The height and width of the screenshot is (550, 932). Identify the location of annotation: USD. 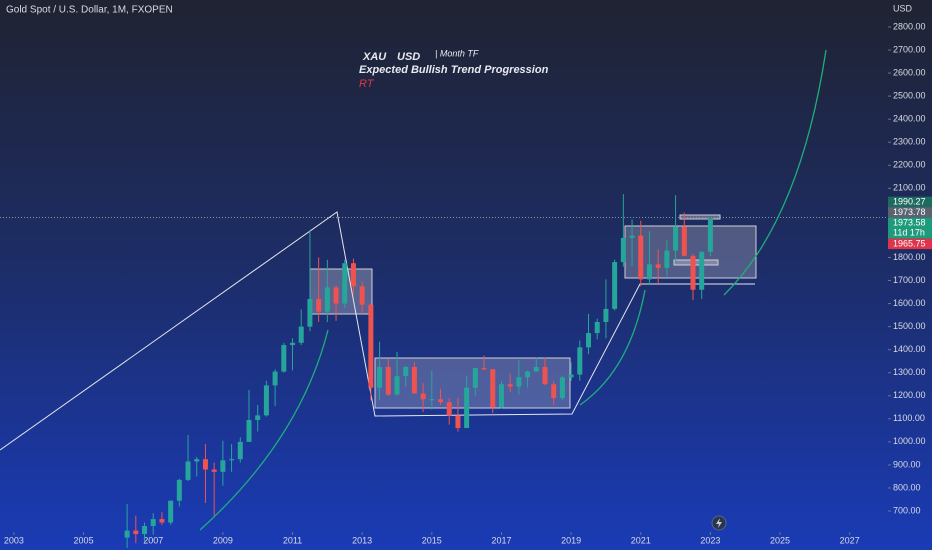
(408, 57).